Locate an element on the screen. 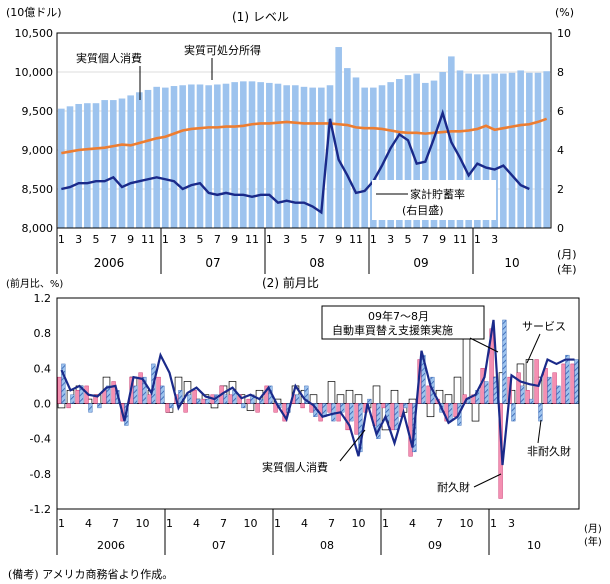 The width and height of the screenshot is (610, 584). p2-y-tick: 1.2 is located at coordinates (43, 298).